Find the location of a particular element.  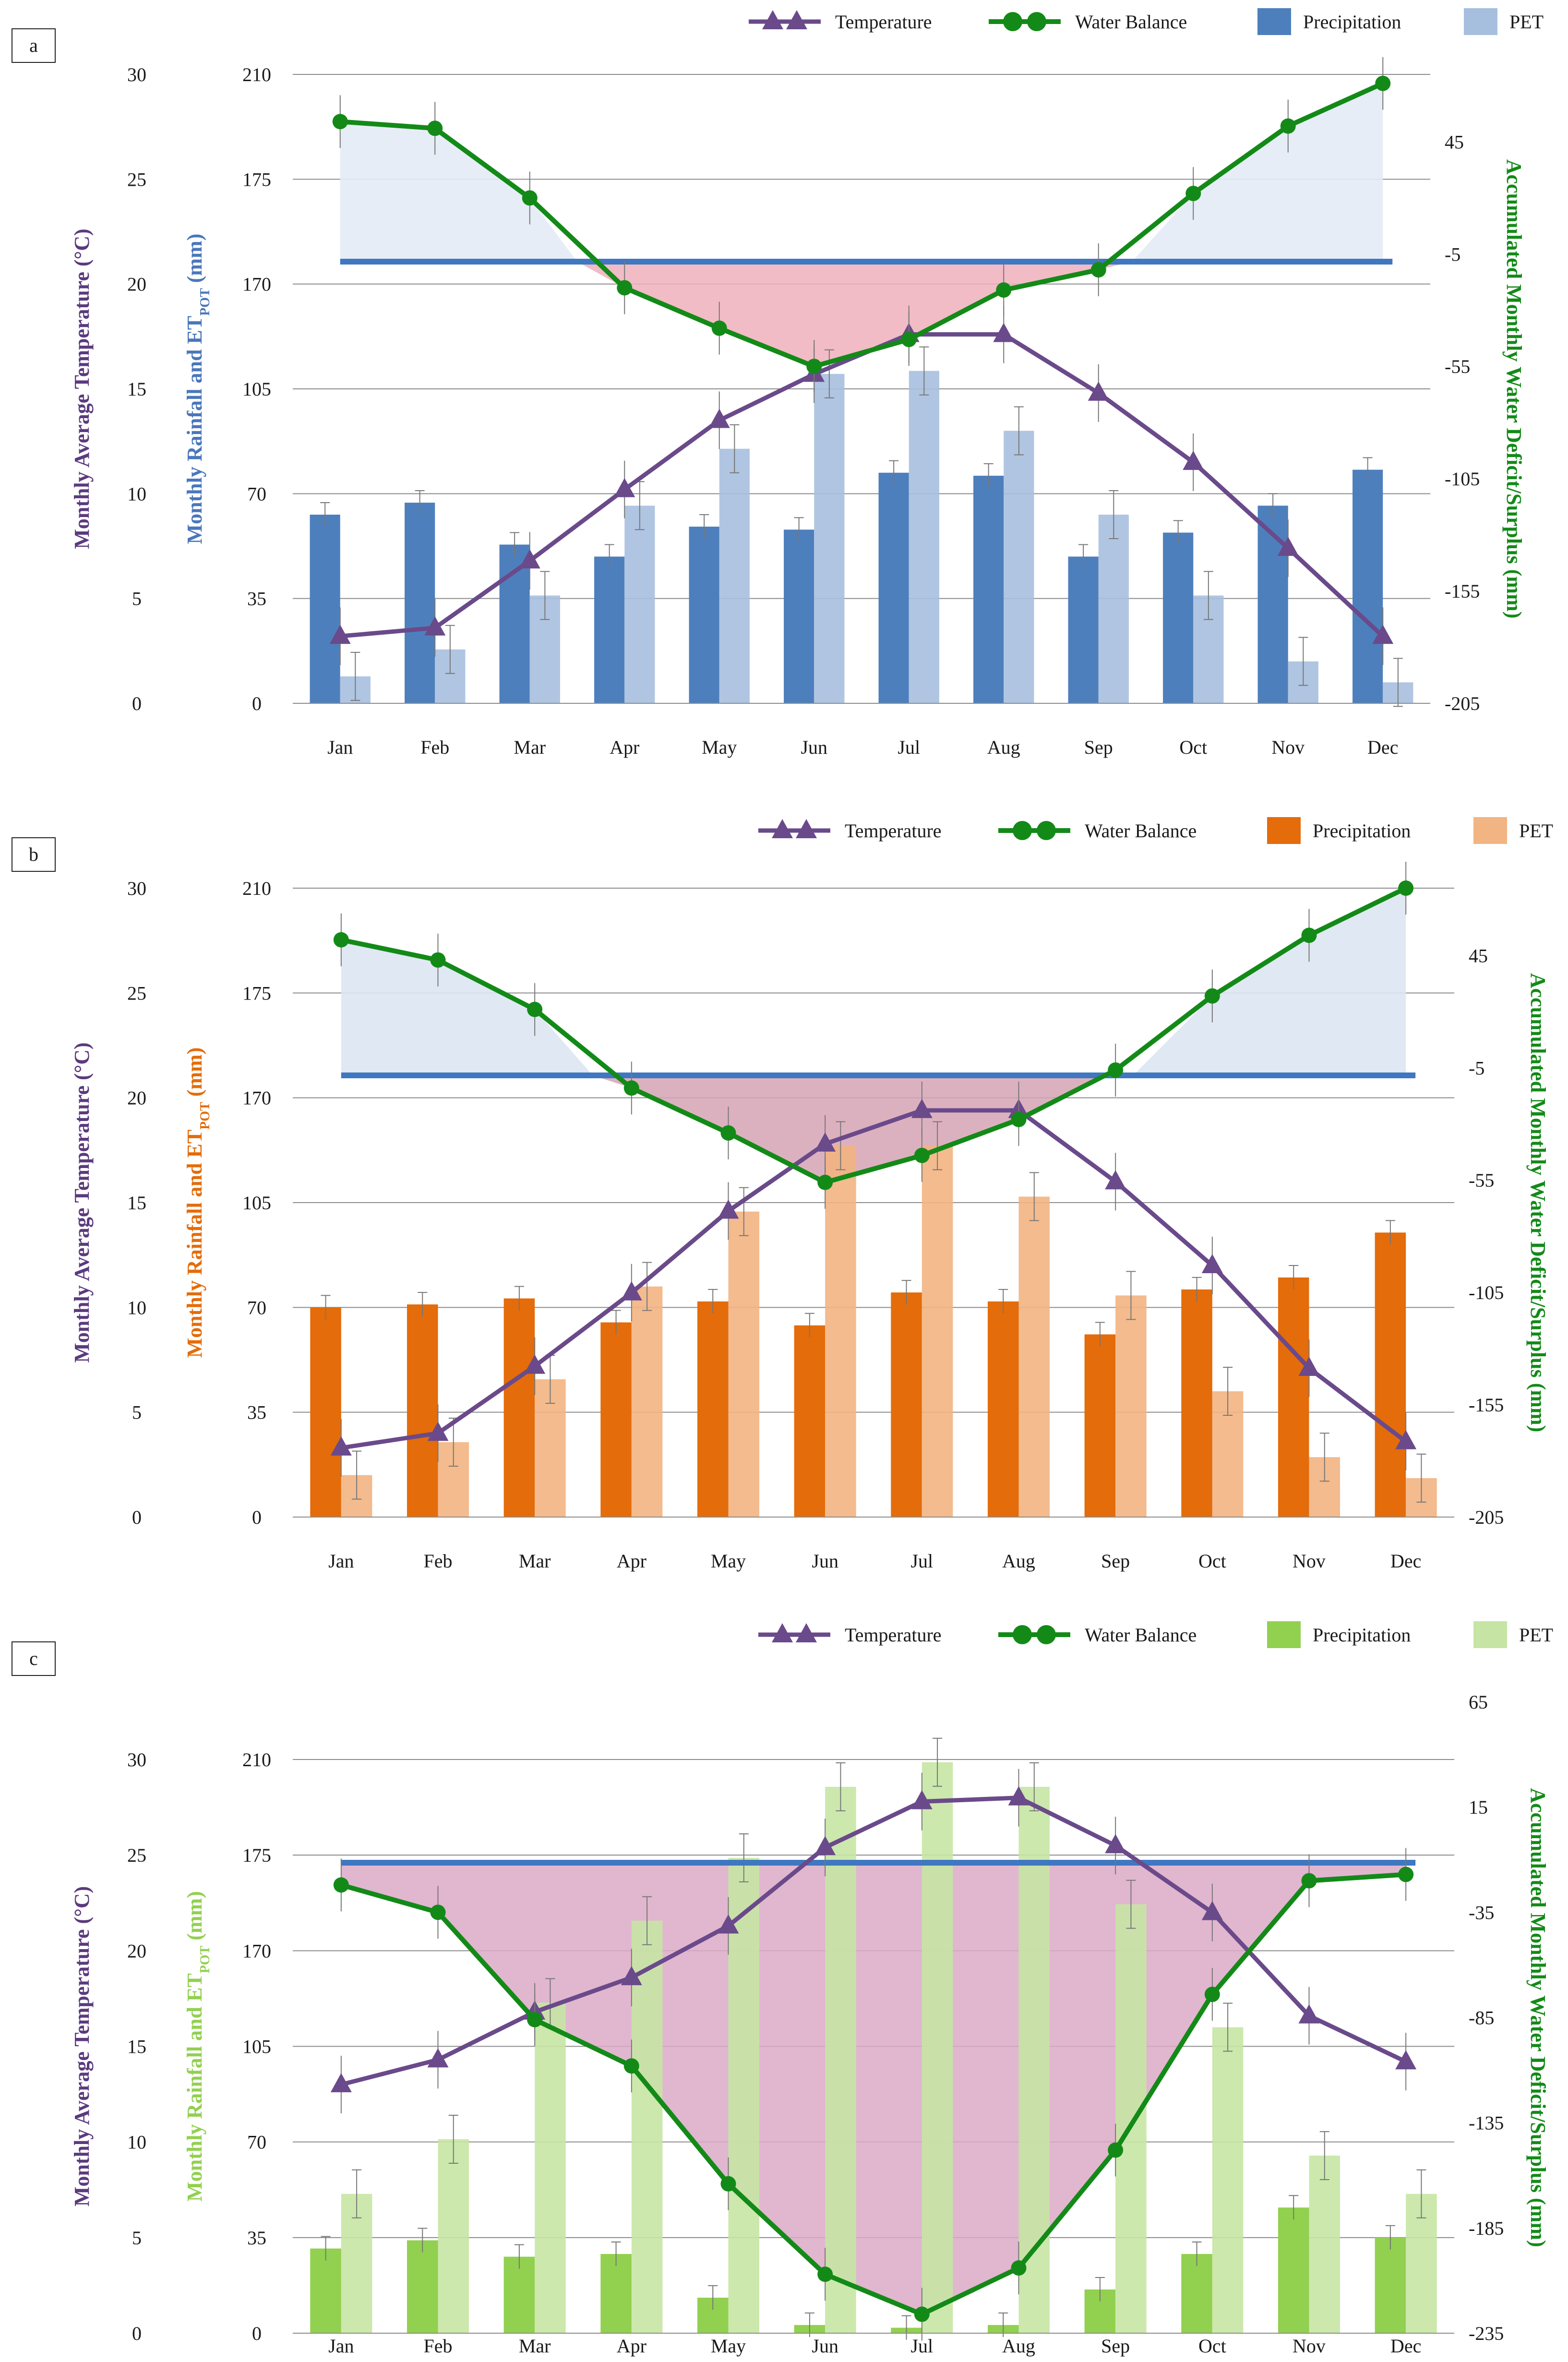

wb-tick-label: -185 is located at coordinates (1486, 2228).